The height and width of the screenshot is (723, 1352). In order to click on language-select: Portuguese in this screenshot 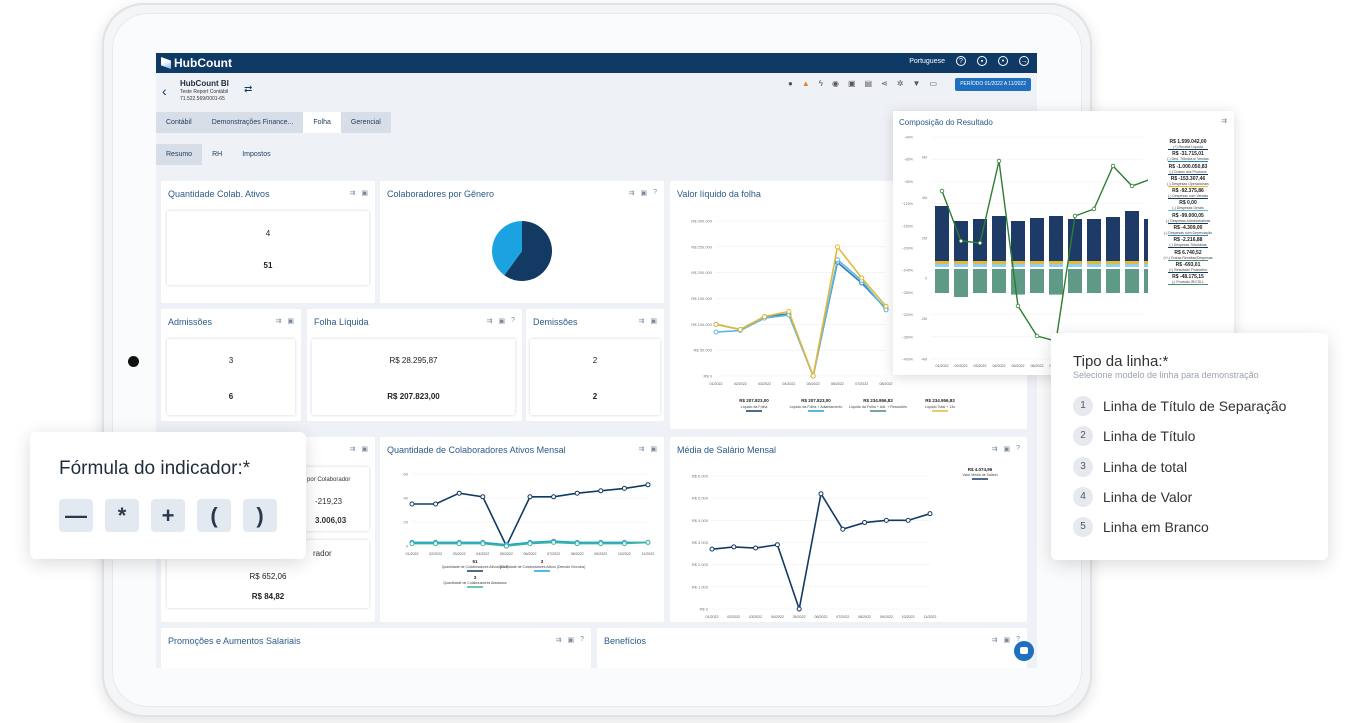, I will do `click(927, 61)`.